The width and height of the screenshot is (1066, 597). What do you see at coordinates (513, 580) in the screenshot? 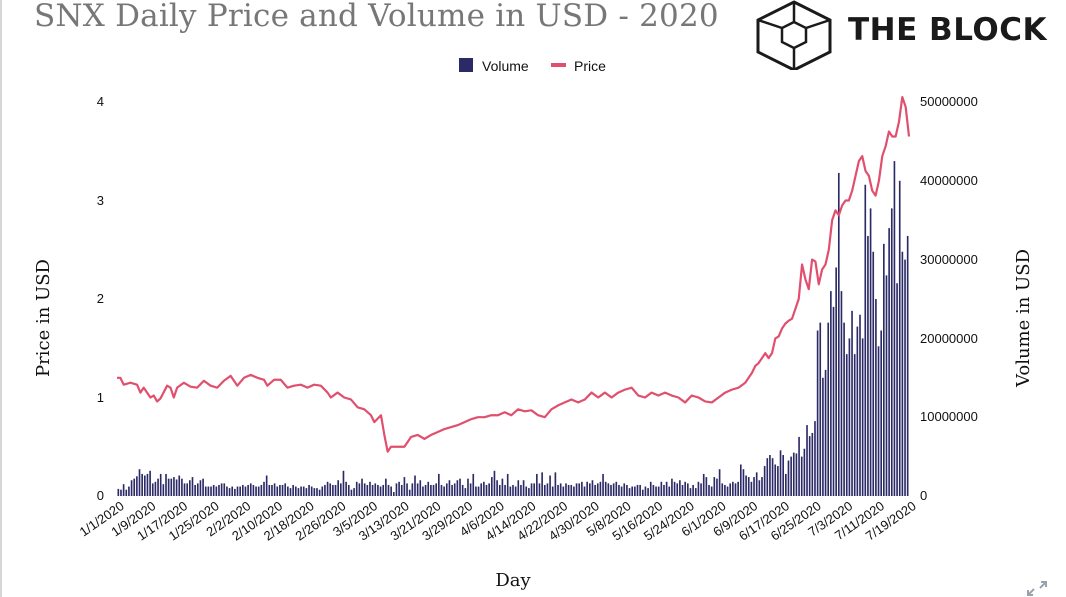
I see `x-axis-title: Day` at bounding box center [513, 580].